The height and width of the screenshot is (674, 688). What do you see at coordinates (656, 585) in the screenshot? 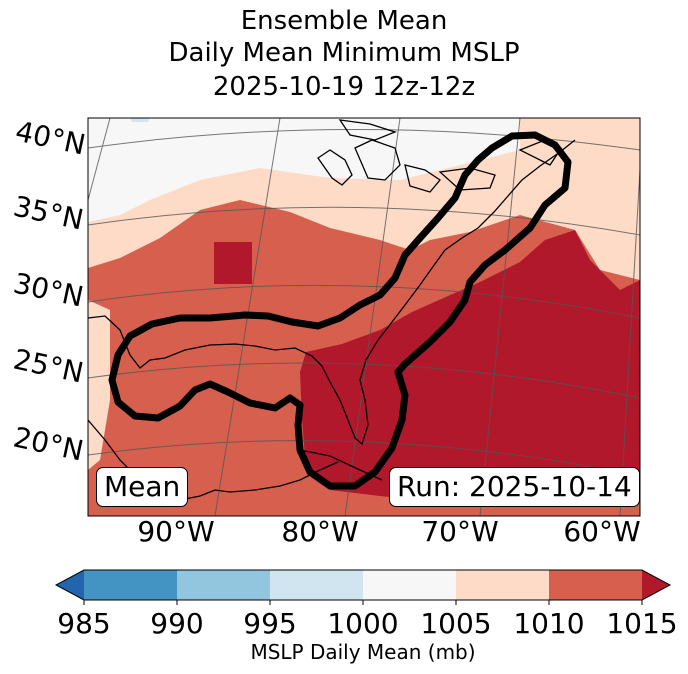
I see `colorbar-extend-high` at bounding box center [656, 585].